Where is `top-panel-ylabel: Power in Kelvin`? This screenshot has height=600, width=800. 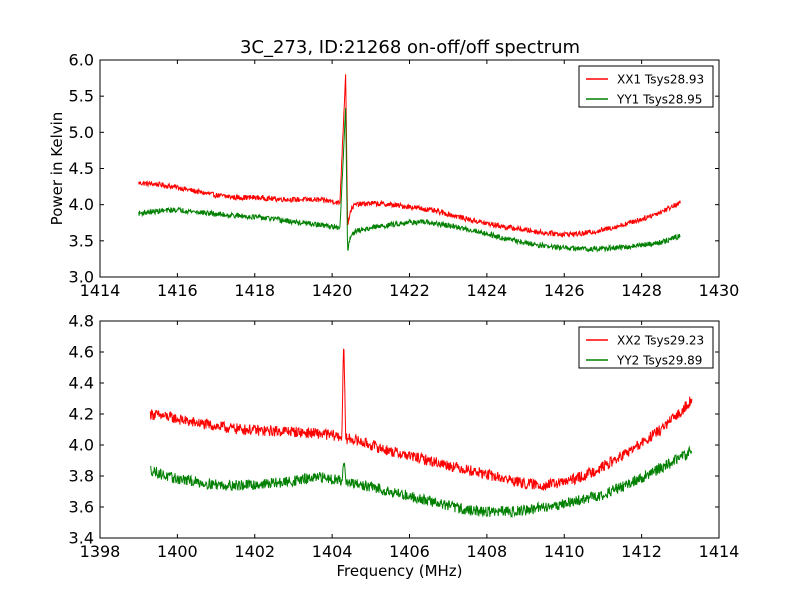 top-panel-ylabel: Power in Kelvin is located at coordinates (57, 169).